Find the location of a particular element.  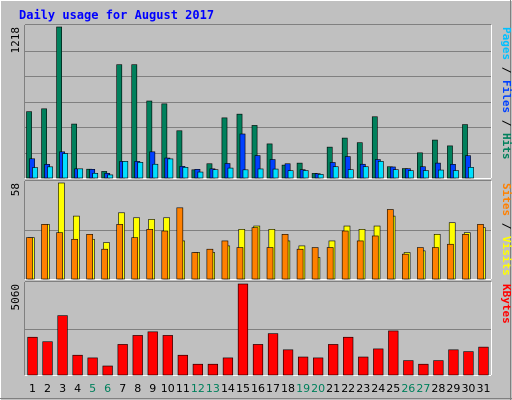

x-tick-label-day-1: 1 is located at coordinates (32, 388).